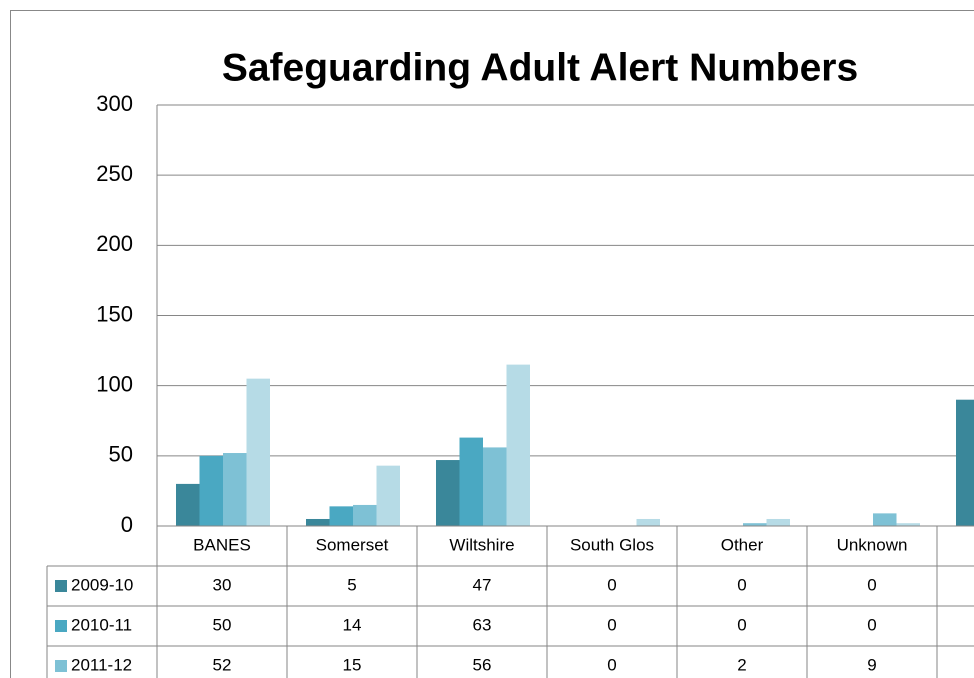 The height and width of the screenshot is (678, 974). What do you see at coordinates (872, 544) in the screenshot?
I see `x-tick-label: Unknown` at bounding box center [872, 544].